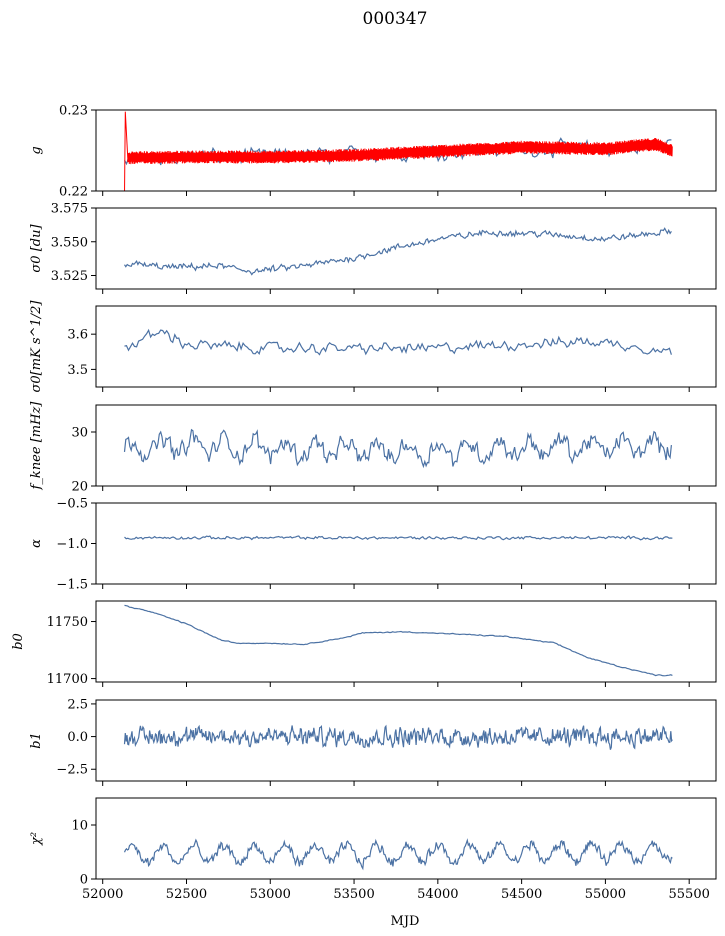 Image resolution: width=725 pixels, height=936 pixels. I want to click on panel-5-plot, so click(398, 538).